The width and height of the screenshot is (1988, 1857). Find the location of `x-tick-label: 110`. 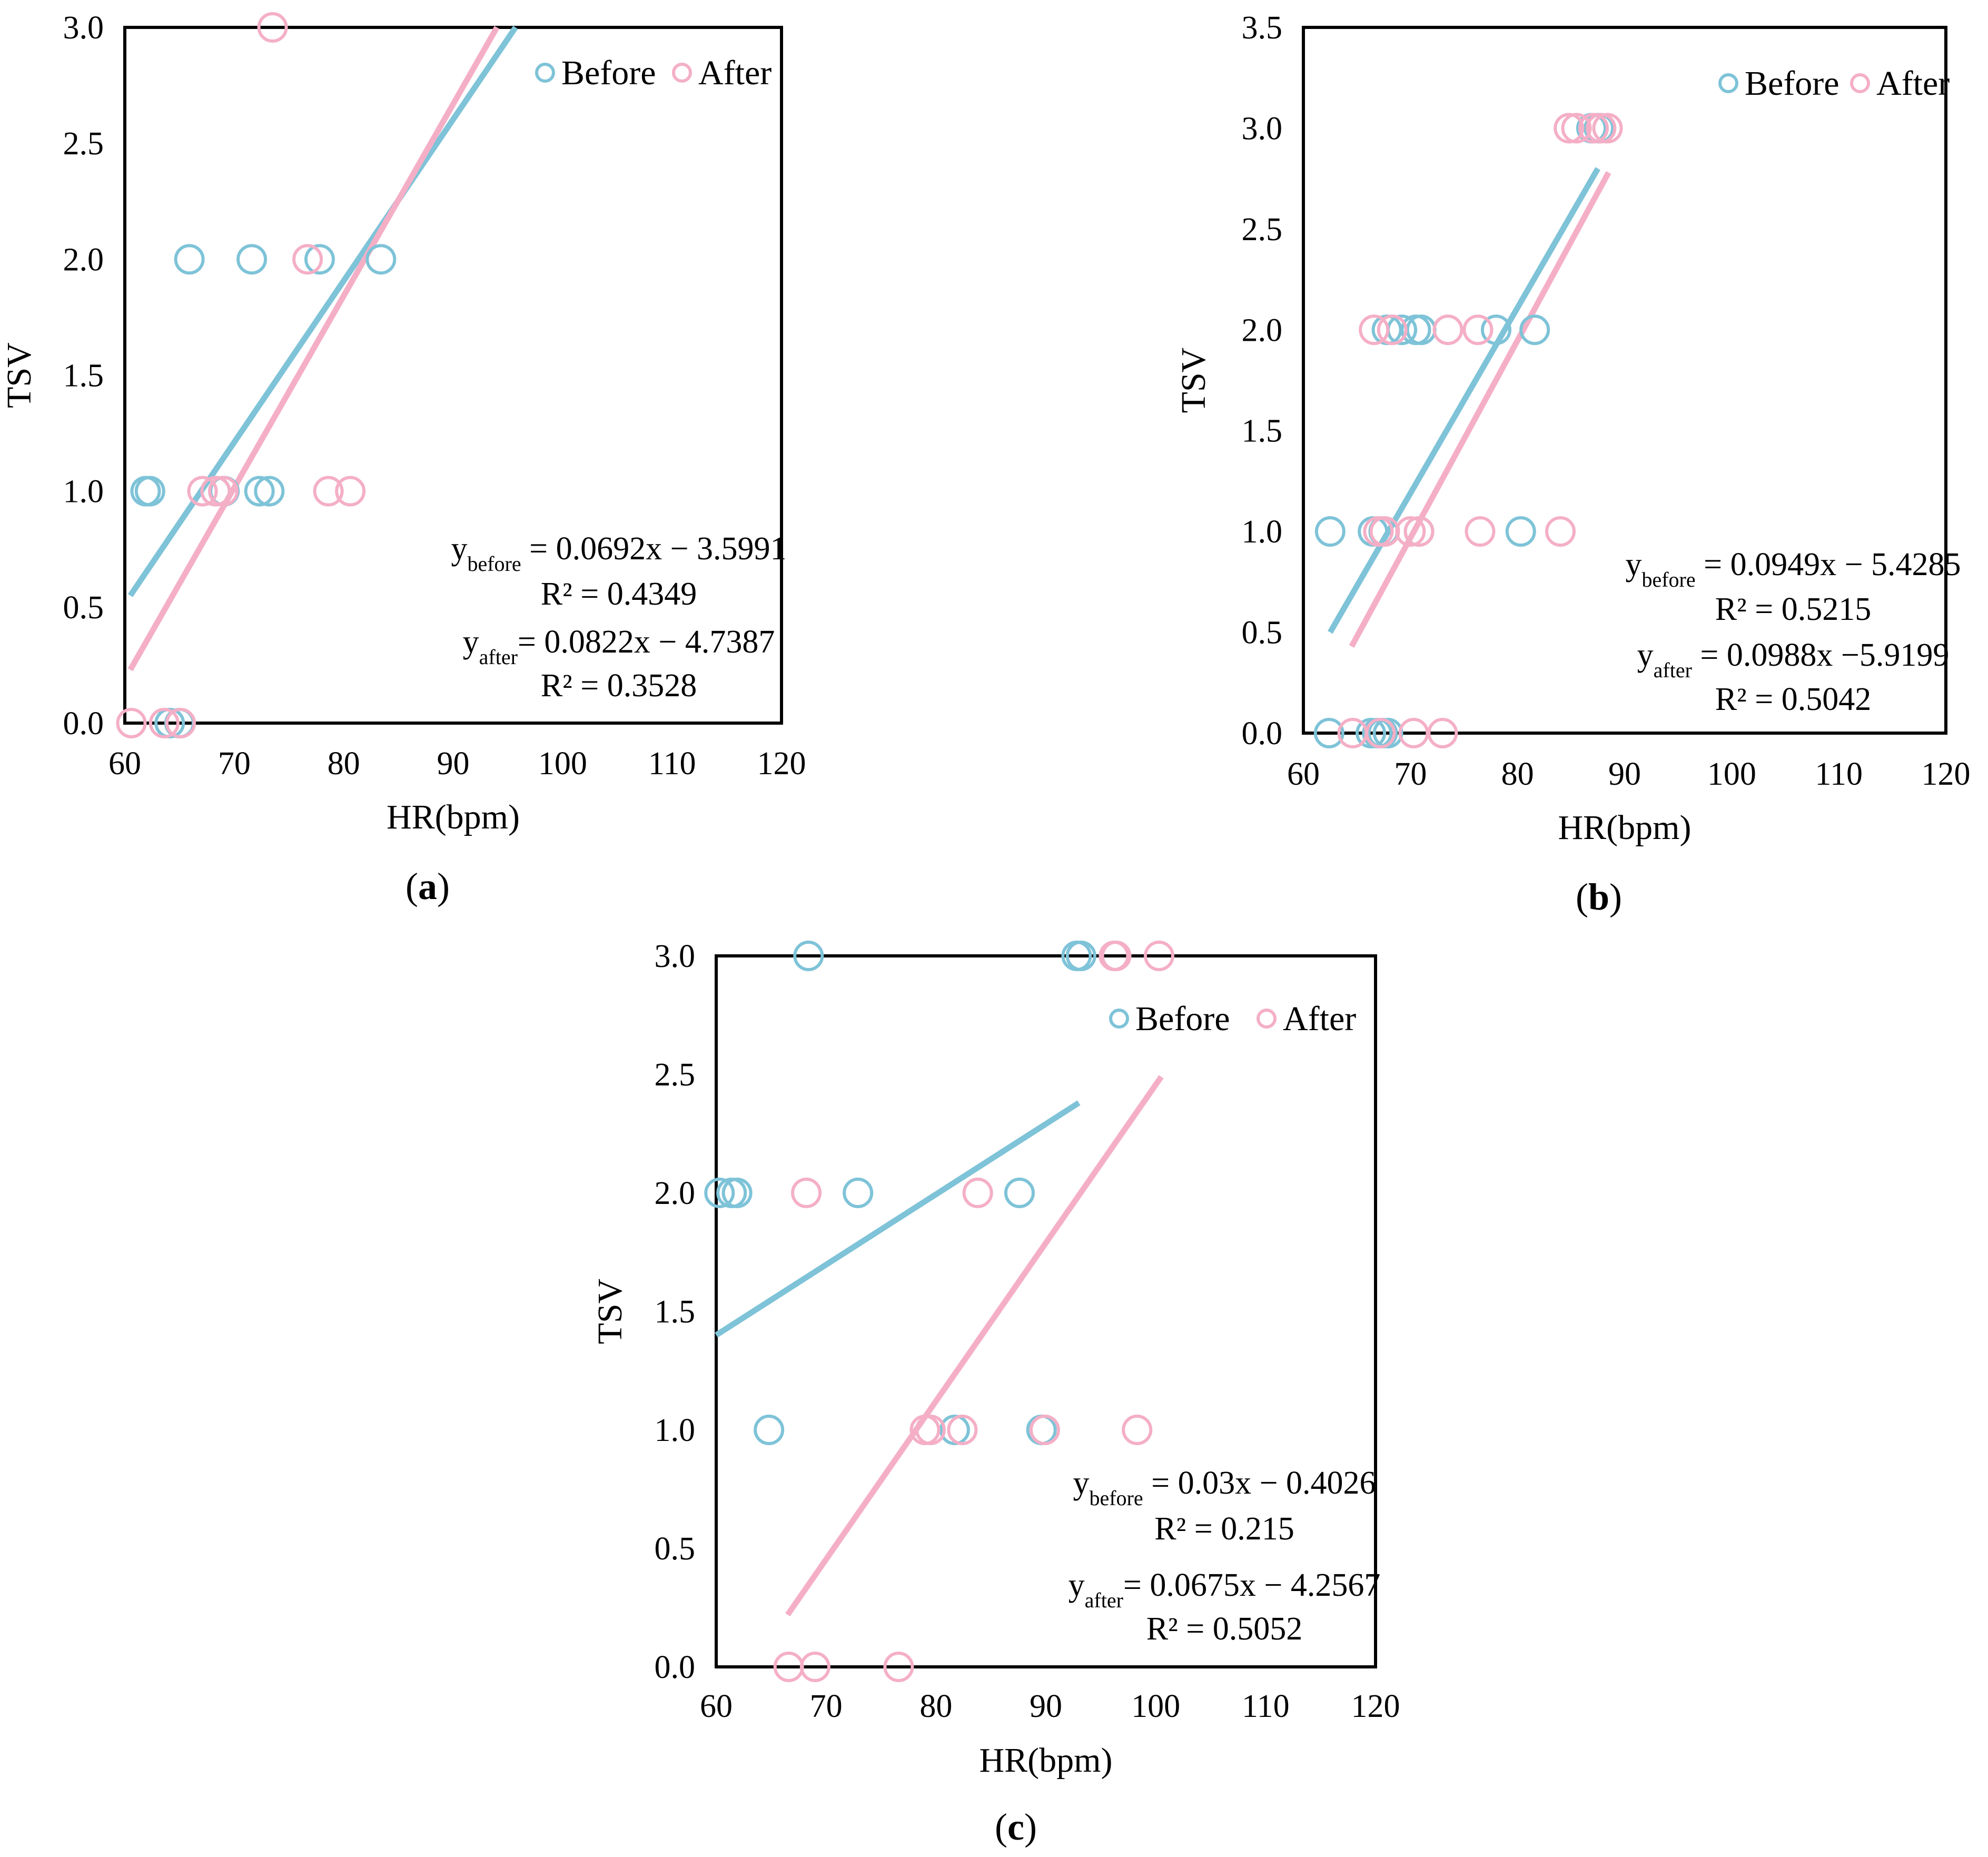

x-tick-label: 110 is located at coordinates (1266, 1706).